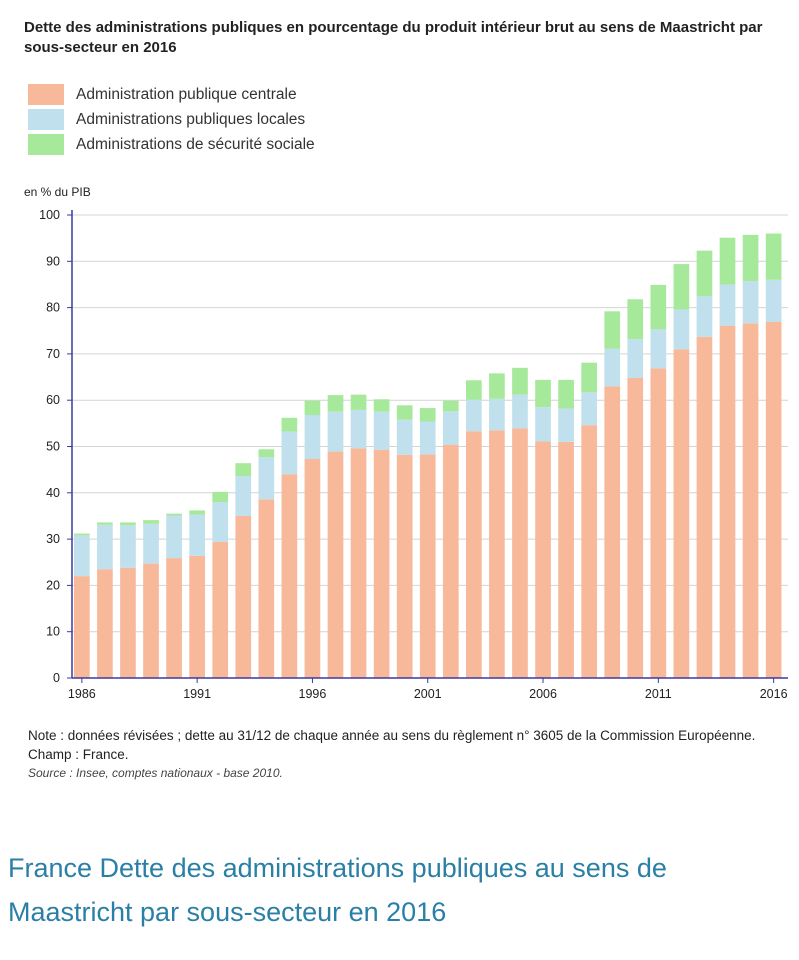 The height and width of the screenshot is (960, 799). What do you see at coordinates (566, 425) in the screenshot?
I see `bar-local-2007` at bounding box center [566, 425].